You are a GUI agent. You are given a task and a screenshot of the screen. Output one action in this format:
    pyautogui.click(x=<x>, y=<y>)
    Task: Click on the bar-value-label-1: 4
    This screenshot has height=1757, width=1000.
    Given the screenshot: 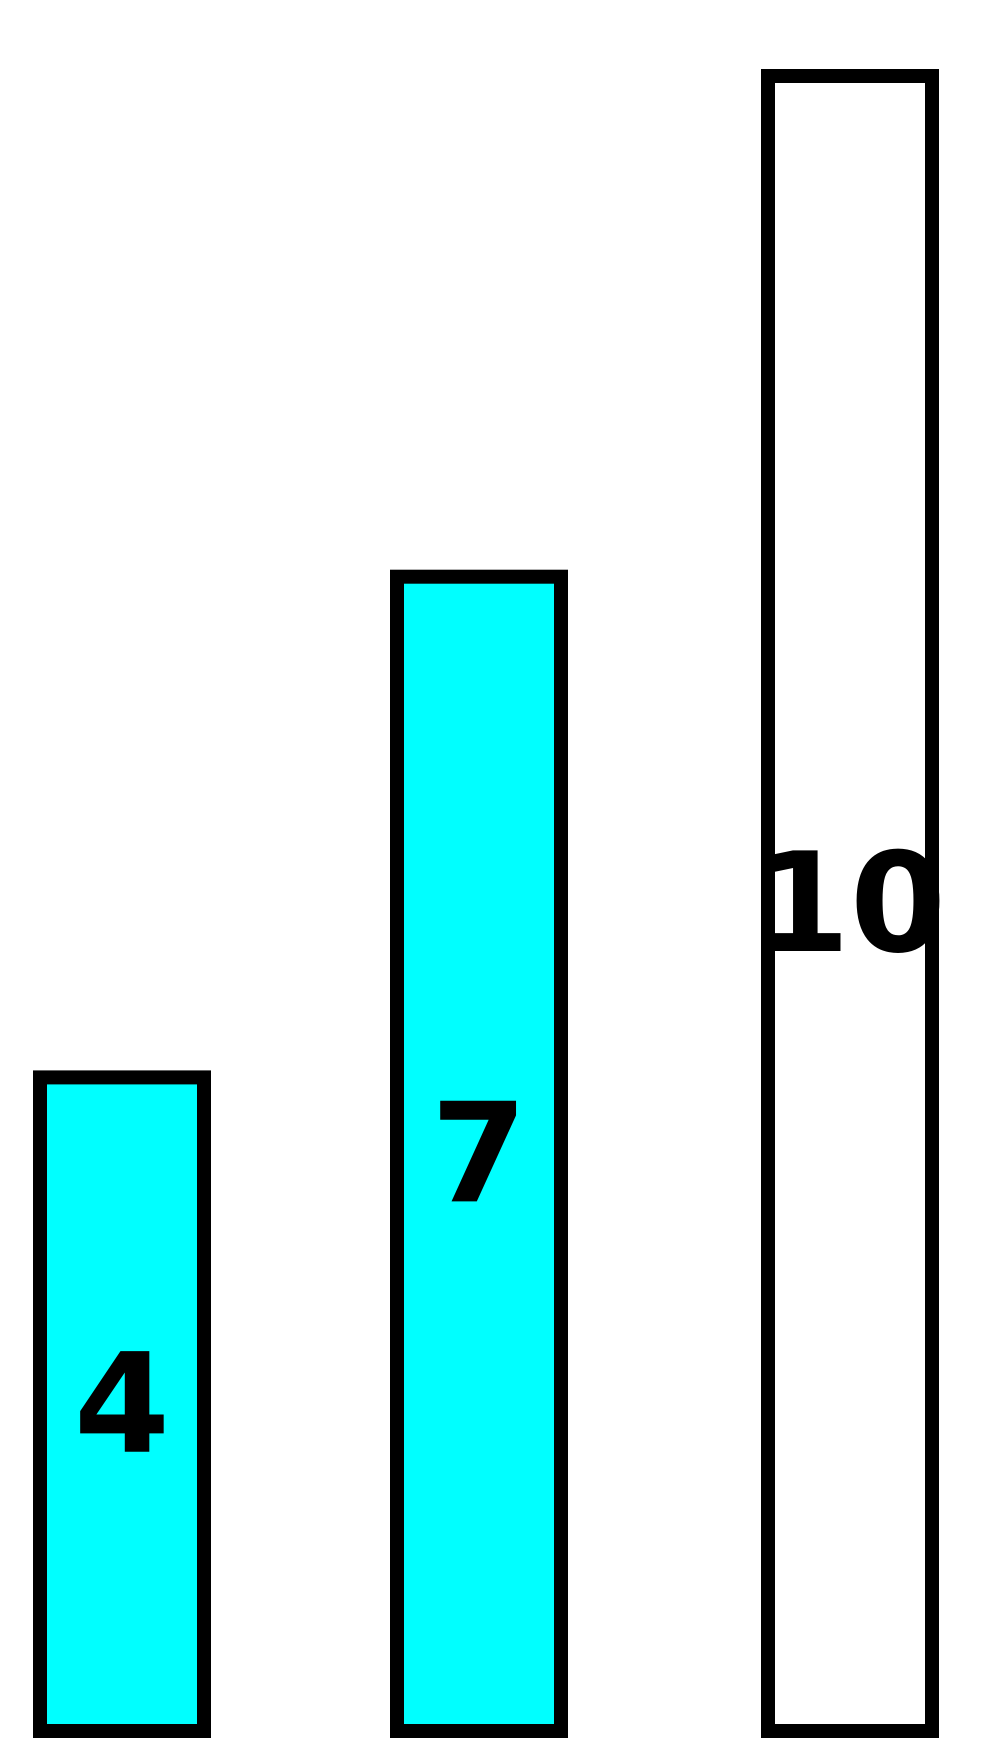 What is the action you would take?
    pyautogui.click(x=122, y=1404)
    